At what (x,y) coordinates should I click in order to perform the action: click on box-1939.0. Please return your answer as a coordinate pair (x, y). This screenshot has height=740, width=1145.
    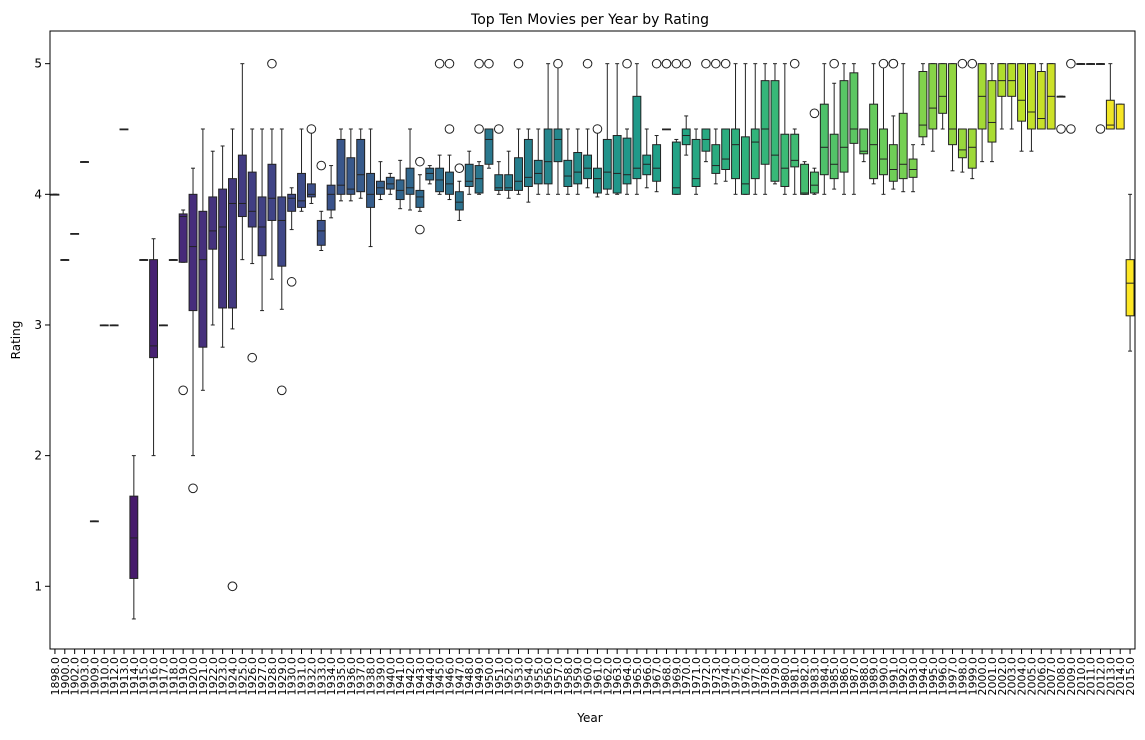
    Looking at the image, I should click on (380, 181).